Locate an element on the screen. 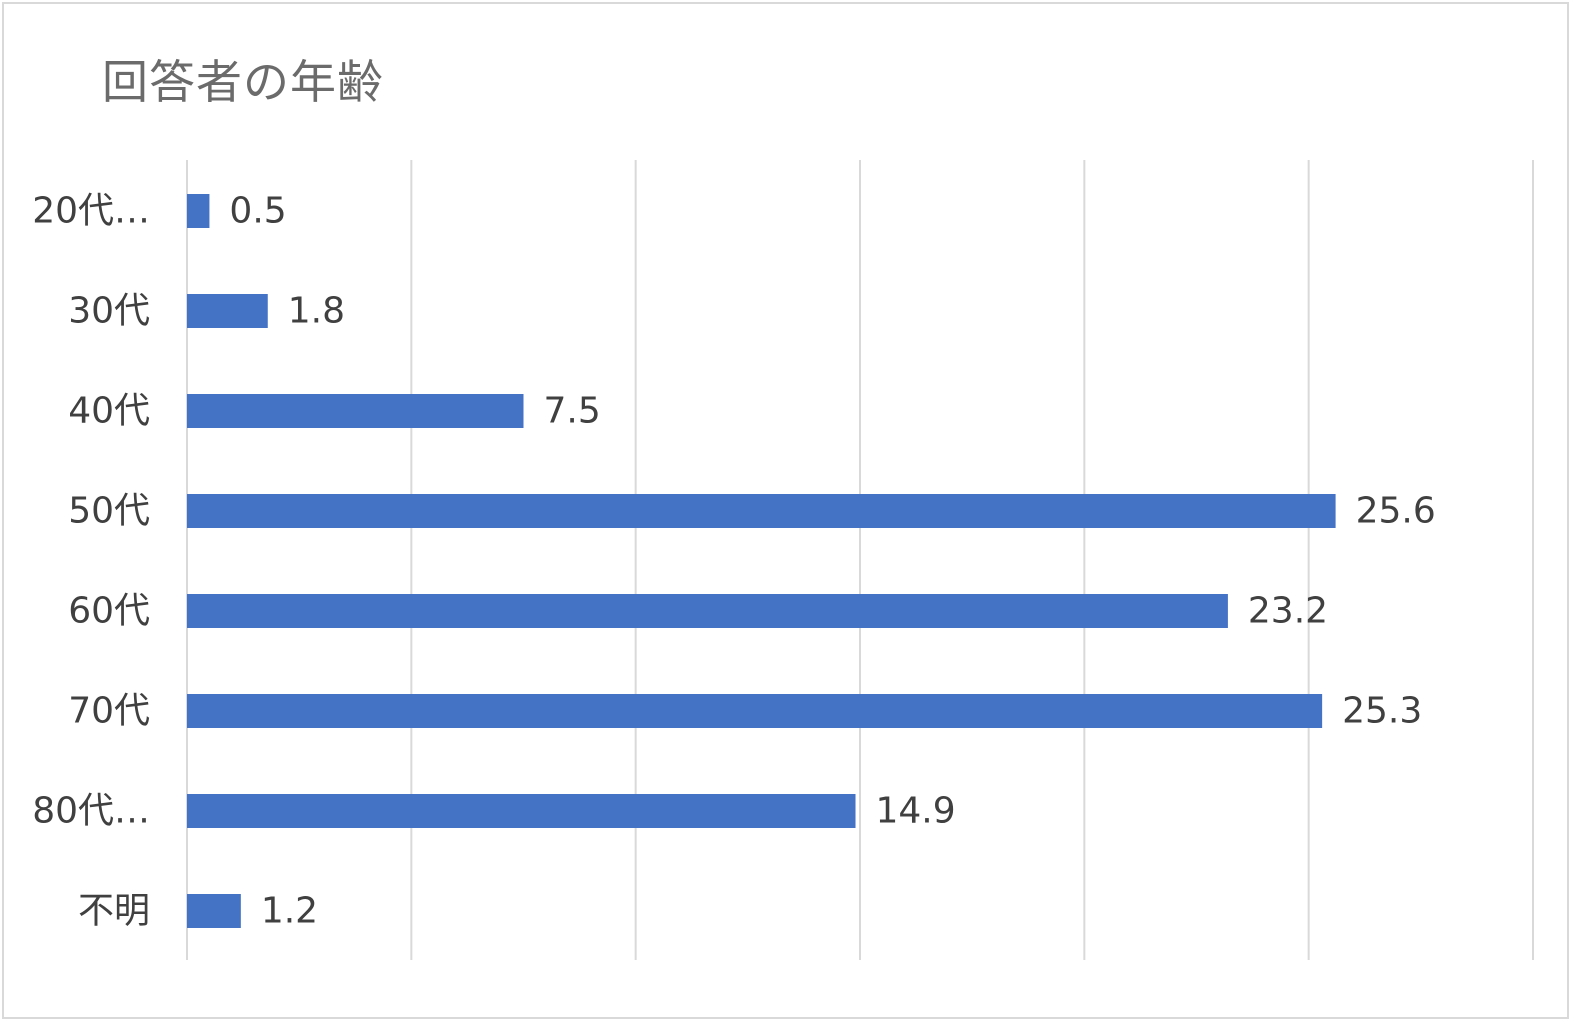  category-label: 30代 is located at coordinates (109, 311).